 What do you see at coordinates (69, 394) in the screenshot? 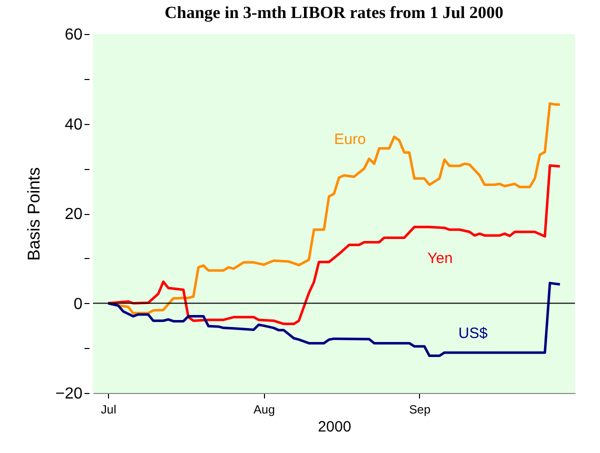
I see `y-tick-label: −20` at bounding box center [69, 394].